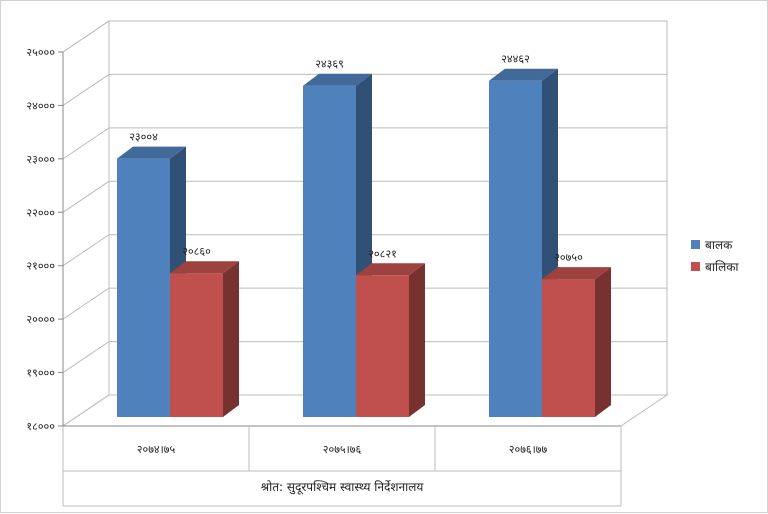 The width and height of the screenshot is (768, 514). Describe the element at coordinates (719, 245) in the screenshot. I see `legend-label: बालक` at that location.